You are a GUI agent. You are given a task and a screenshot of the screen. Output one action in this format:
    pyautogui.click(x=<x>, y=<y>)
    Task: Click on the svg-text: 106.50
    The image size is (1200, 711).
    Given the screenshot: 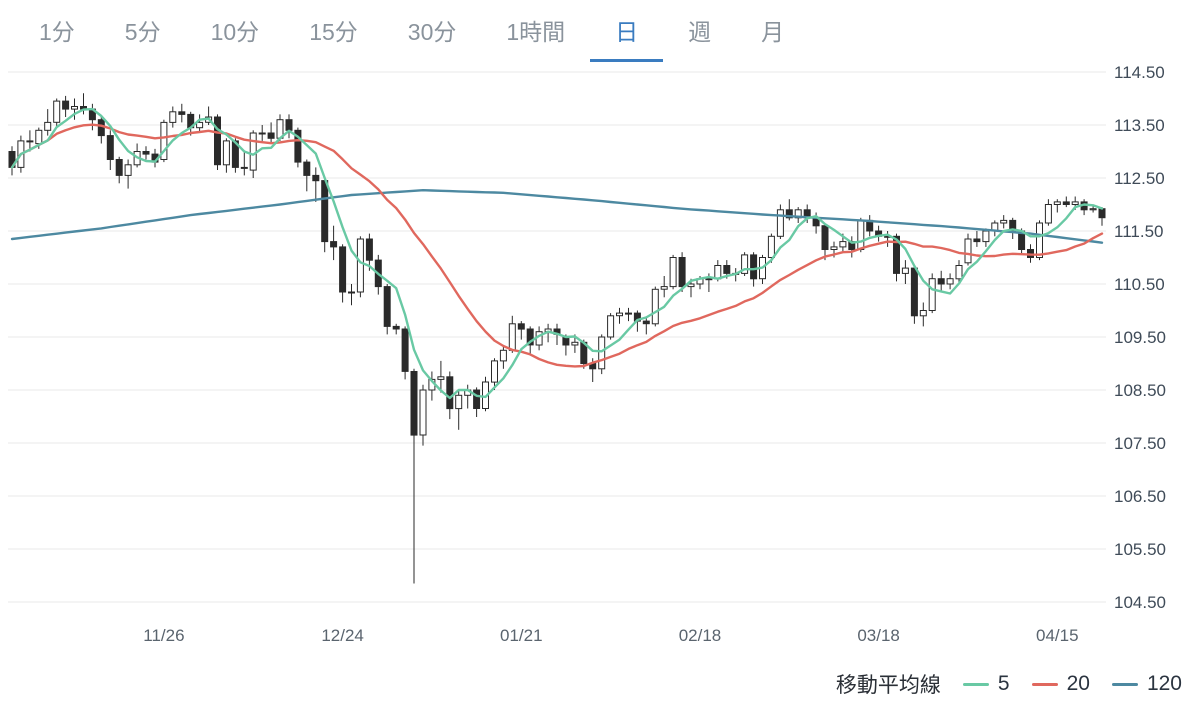 What is the action you would take?
    pyautogui.click(x=1140, y=496)
    